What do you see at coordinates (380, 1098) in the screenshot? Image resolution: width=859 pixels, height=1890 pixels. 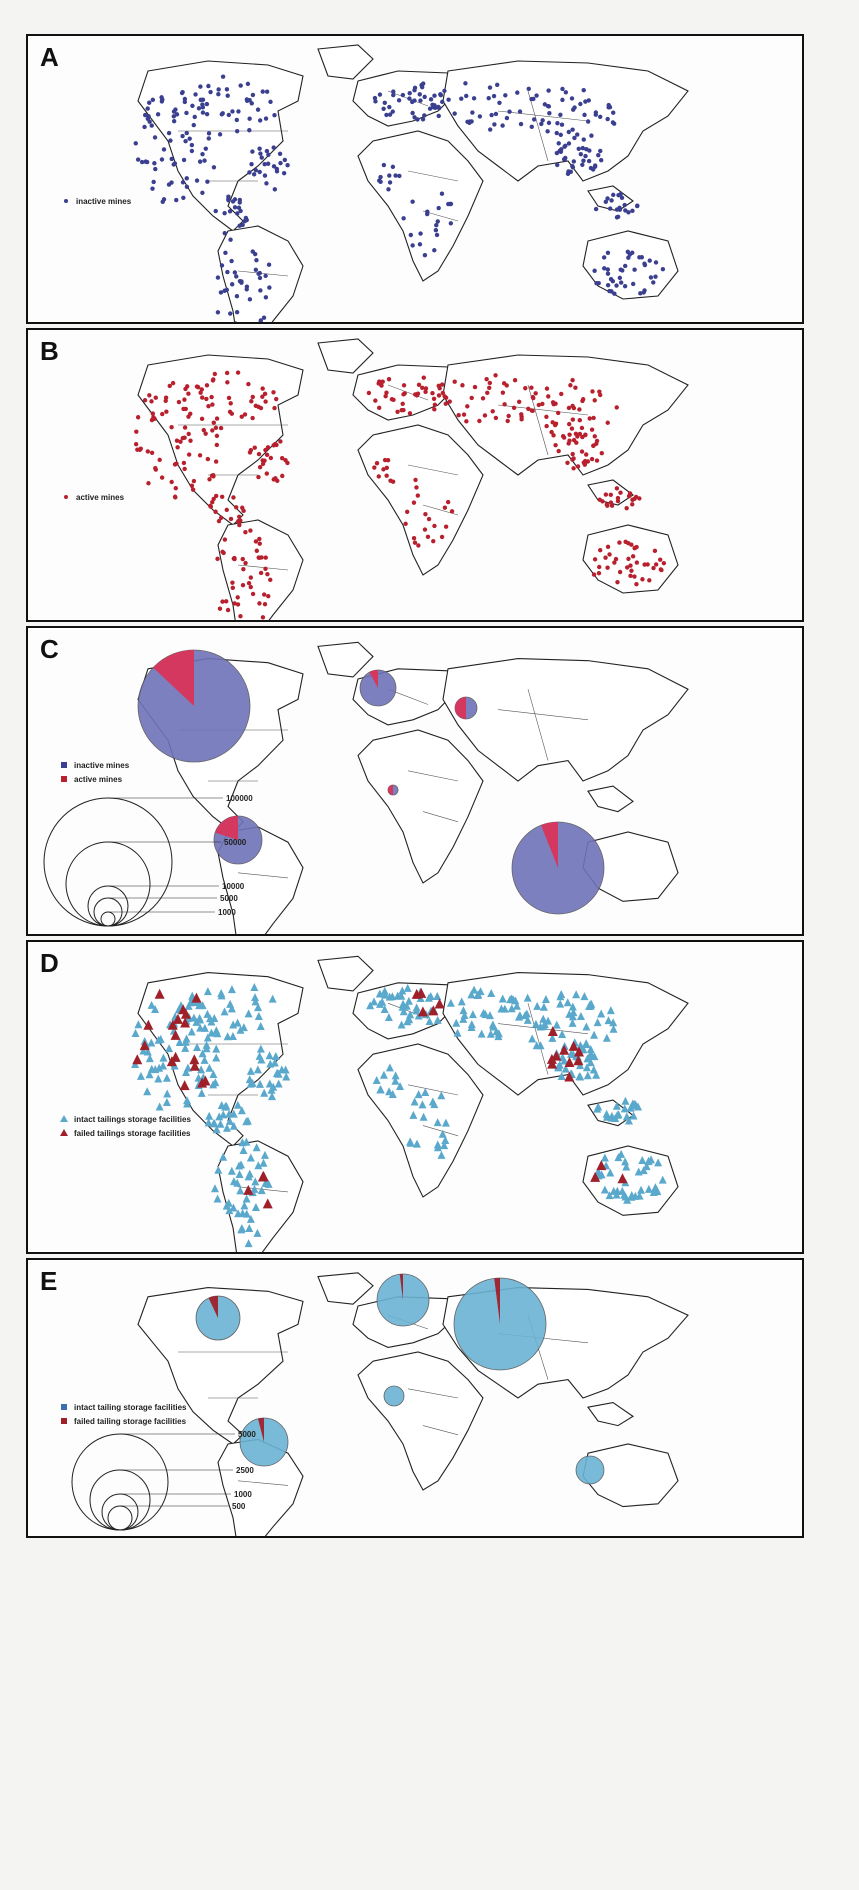 I see `failed-facility-points` at bounding box center [380, 1098].